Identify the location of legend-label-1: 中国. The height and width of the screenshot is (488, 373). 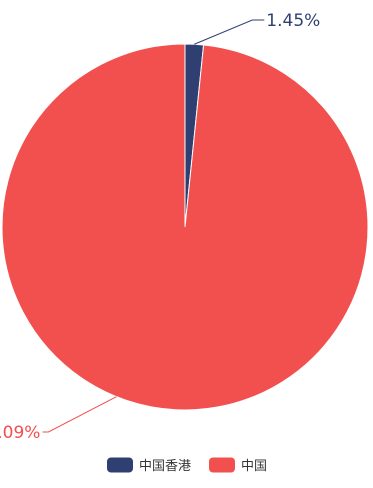
(254, 466).